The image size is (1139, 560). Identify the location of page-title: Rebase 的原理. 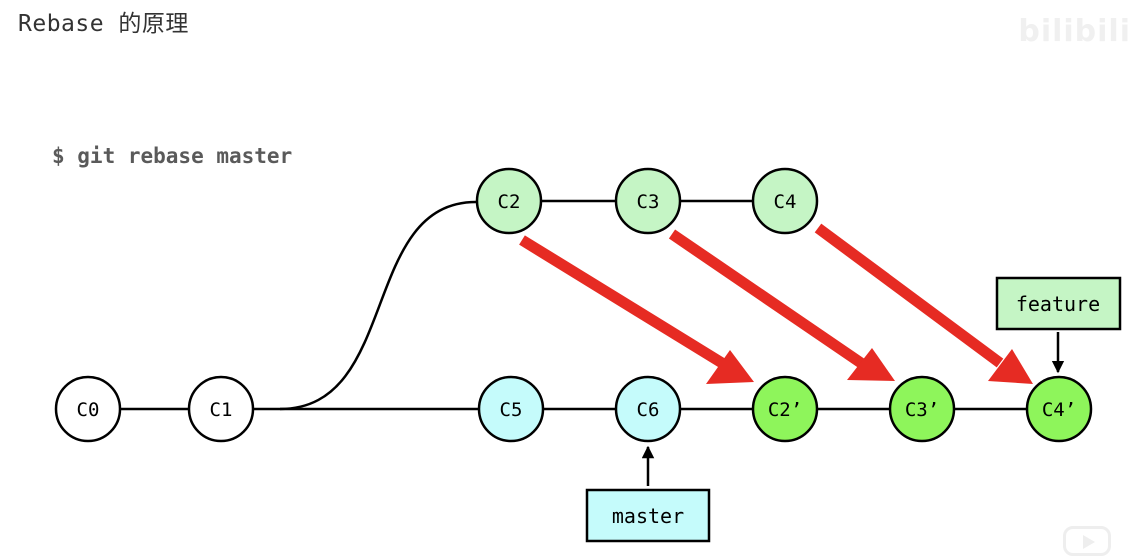
(103, 24).